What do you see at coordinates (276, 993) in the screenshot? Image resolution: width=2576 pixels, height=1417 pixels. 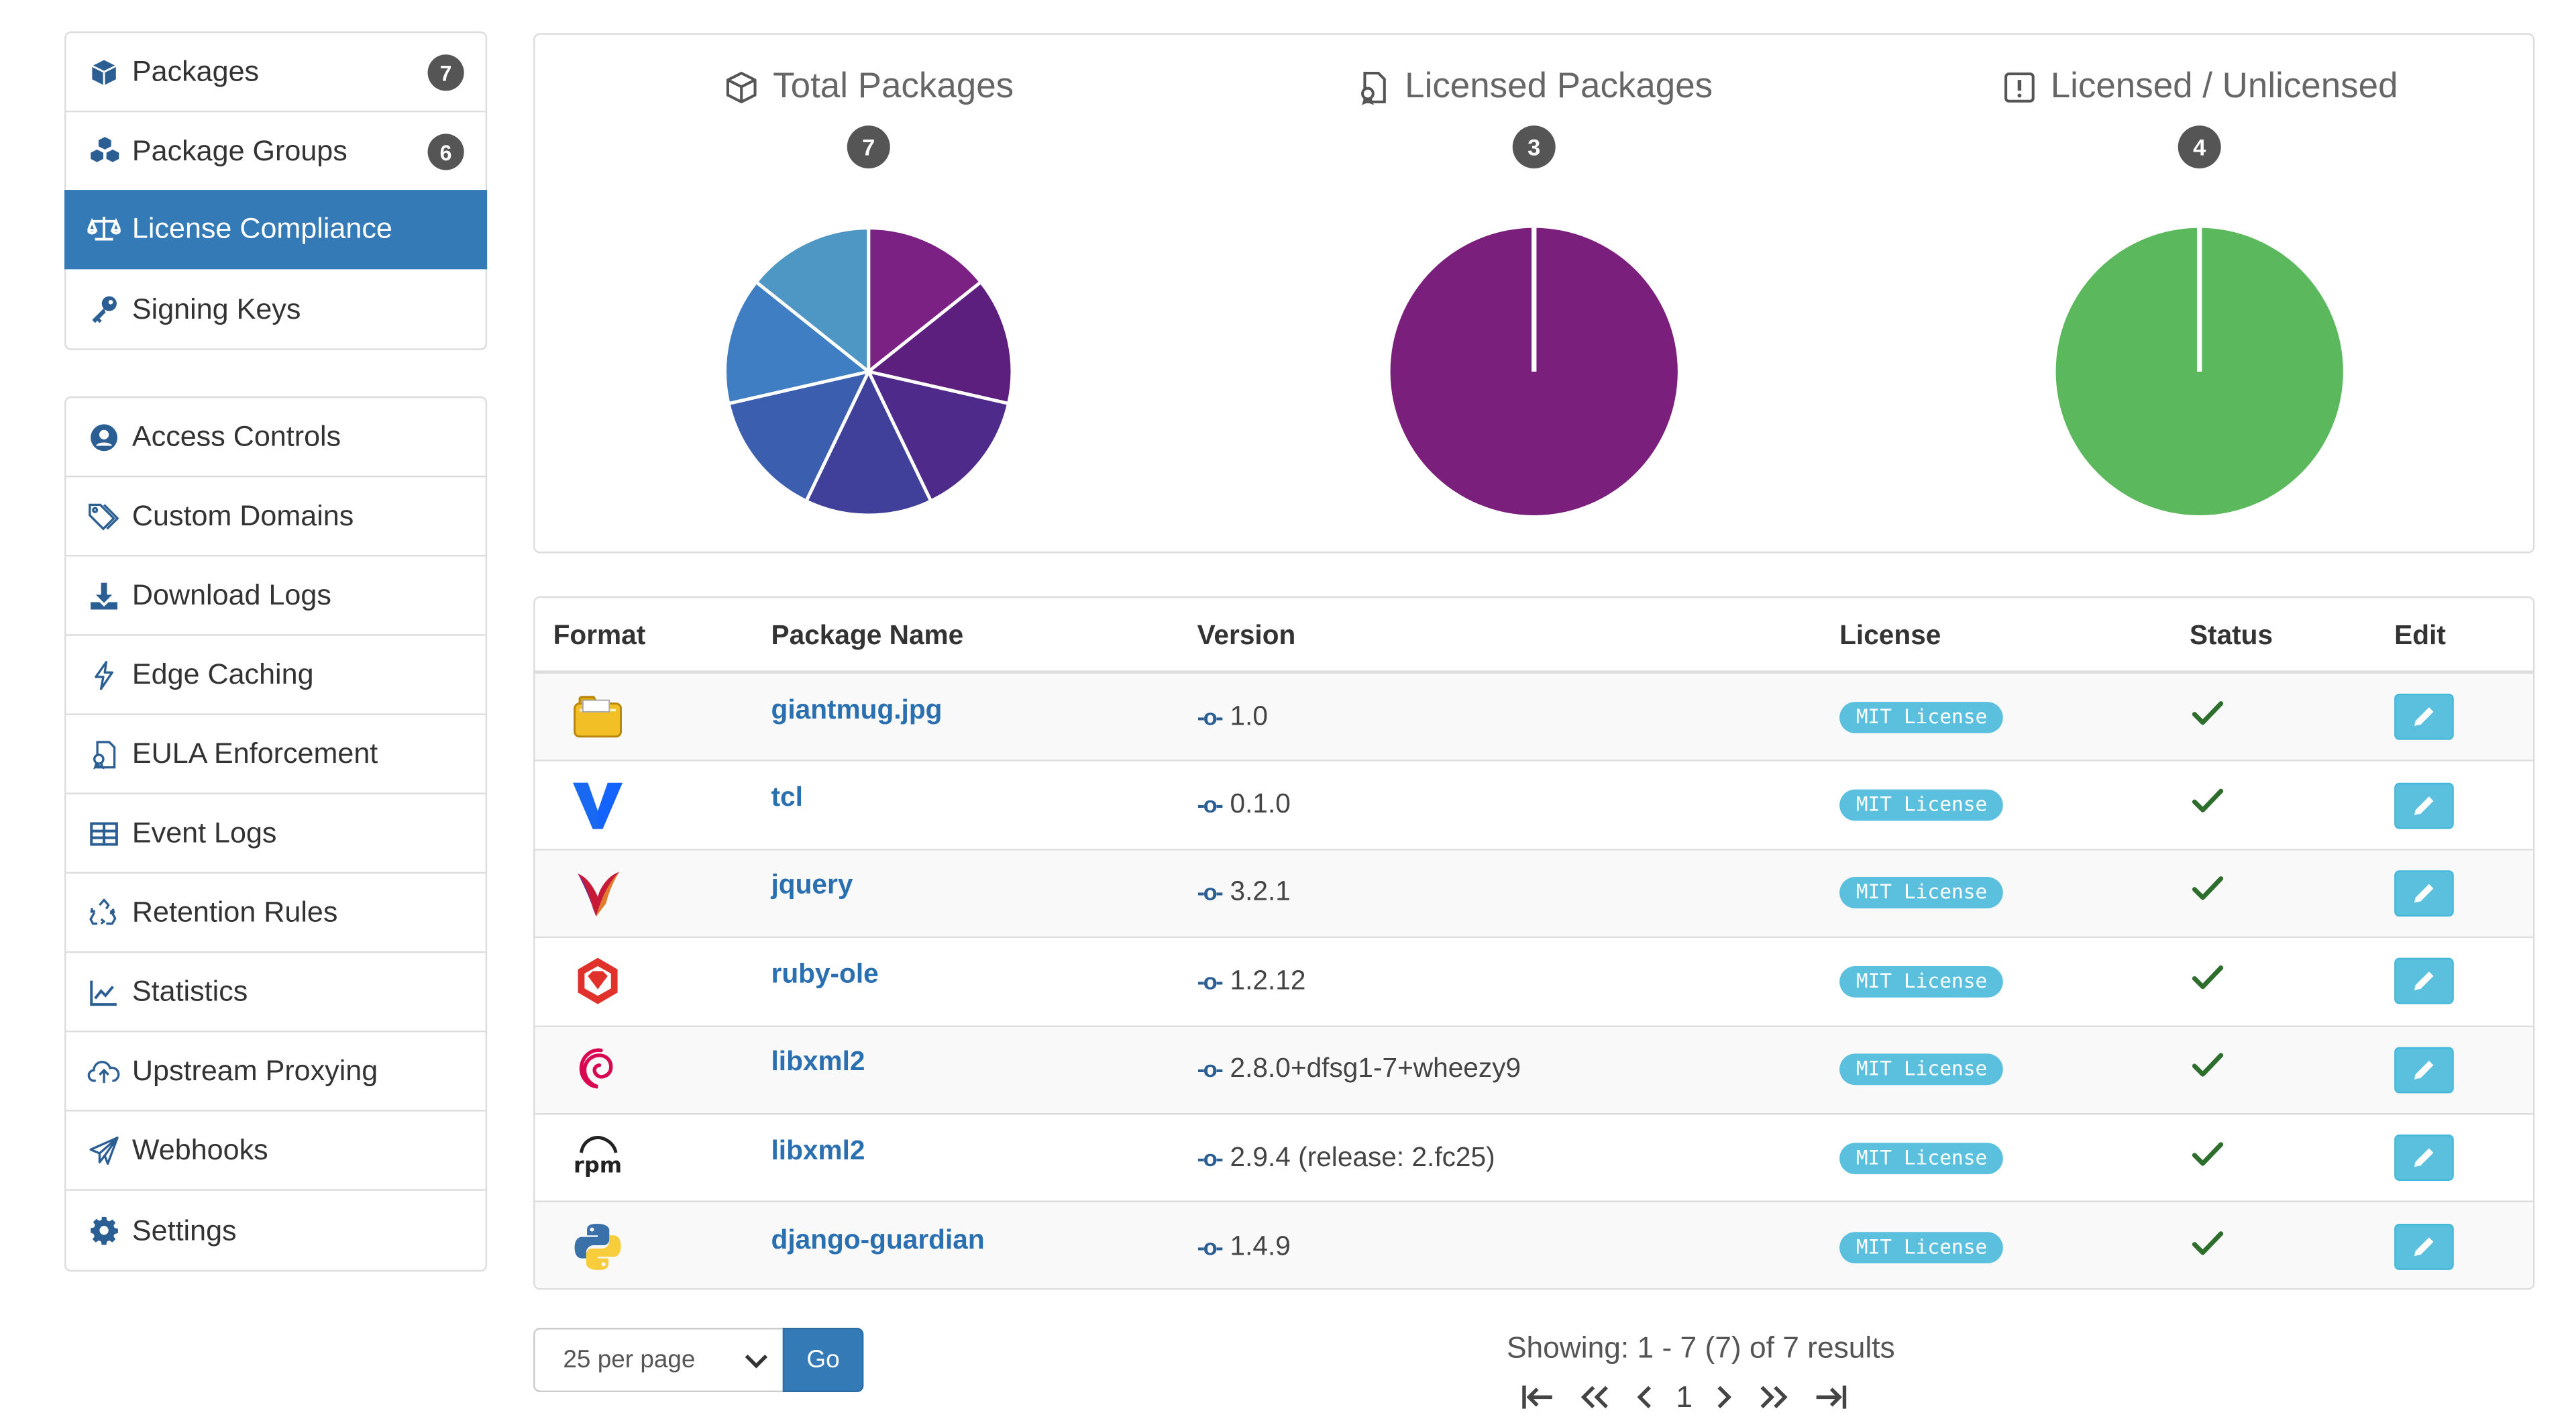 I see `sidebar-item-statistics: Statistics` at bounding box center [276, 993].